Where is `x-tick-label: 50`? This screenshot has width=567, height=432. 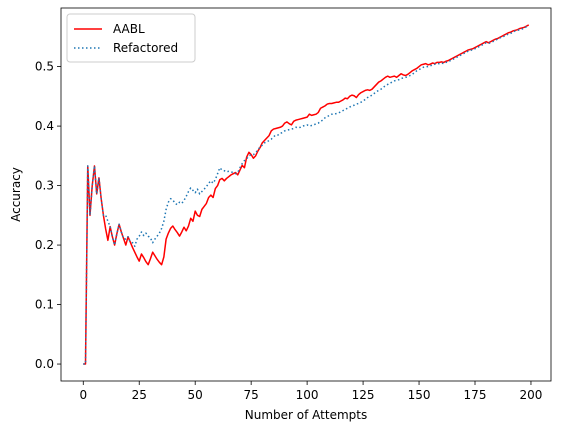
x-tick-label: 50 is located at coordinates (195, 395).